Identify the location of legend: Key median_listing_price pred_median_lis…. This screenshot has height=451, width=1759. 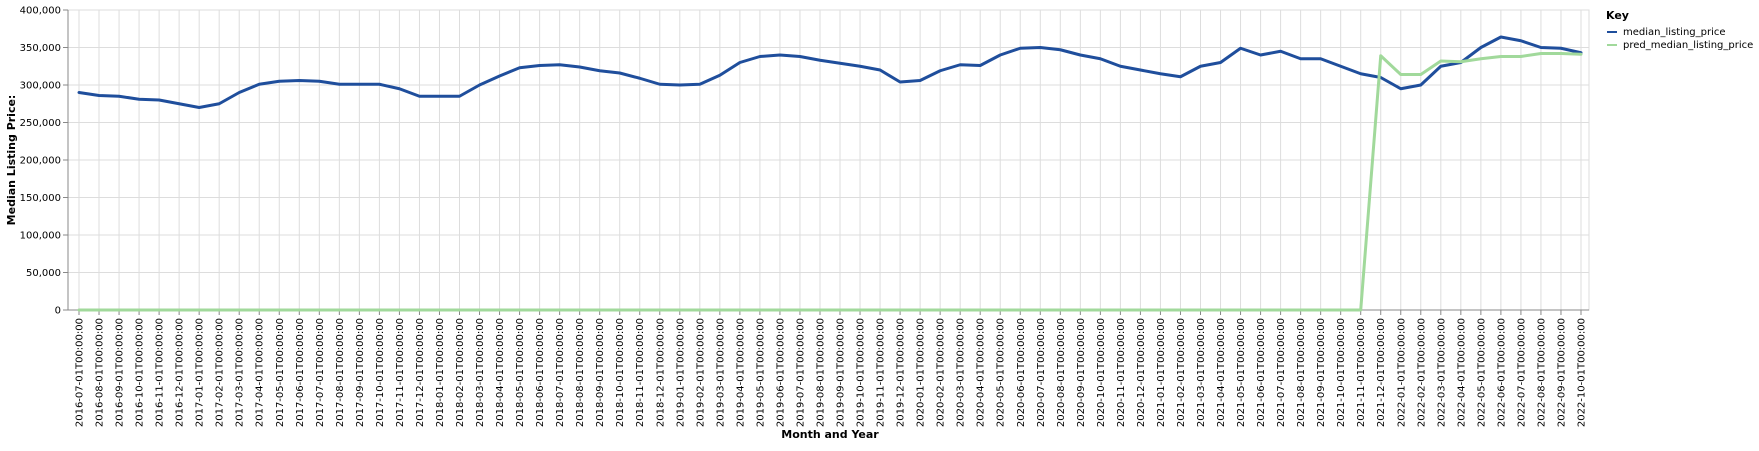
(1679, 30).